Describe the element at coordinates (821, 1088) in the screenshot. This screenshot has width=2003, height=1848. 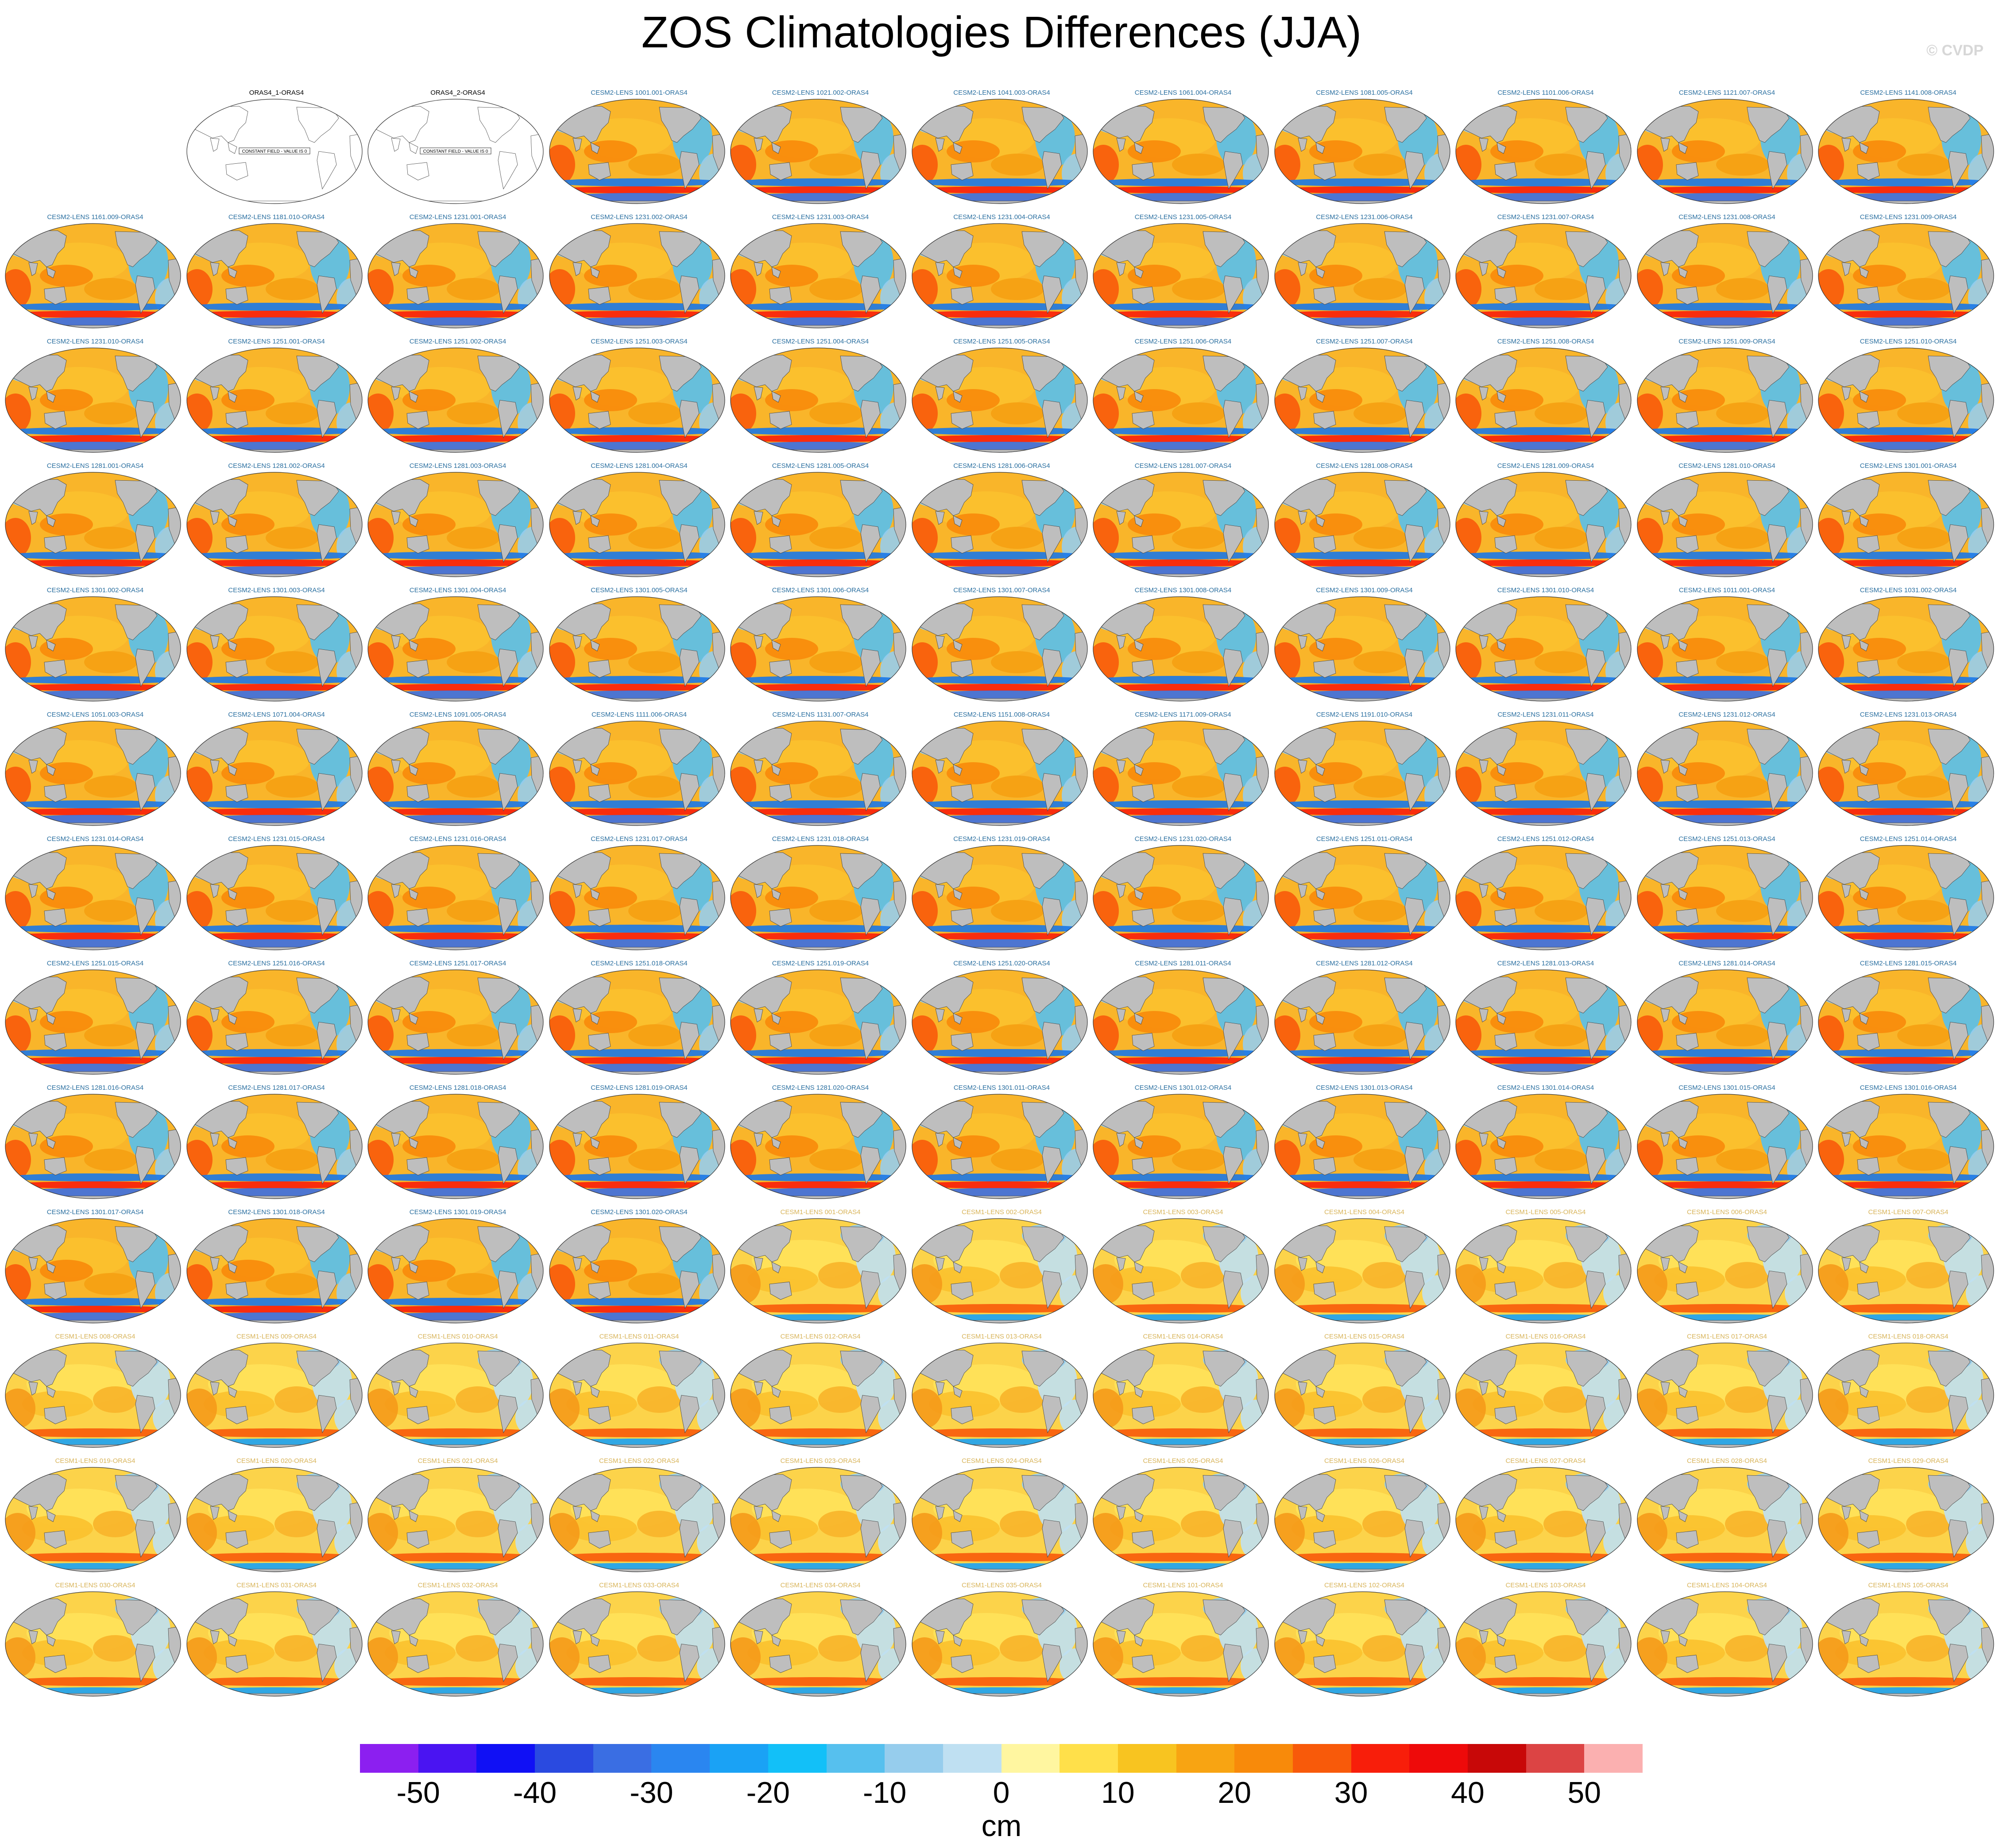
I see `panel-label: CESM2-LENS 1281.020-ORAS4` at that location.